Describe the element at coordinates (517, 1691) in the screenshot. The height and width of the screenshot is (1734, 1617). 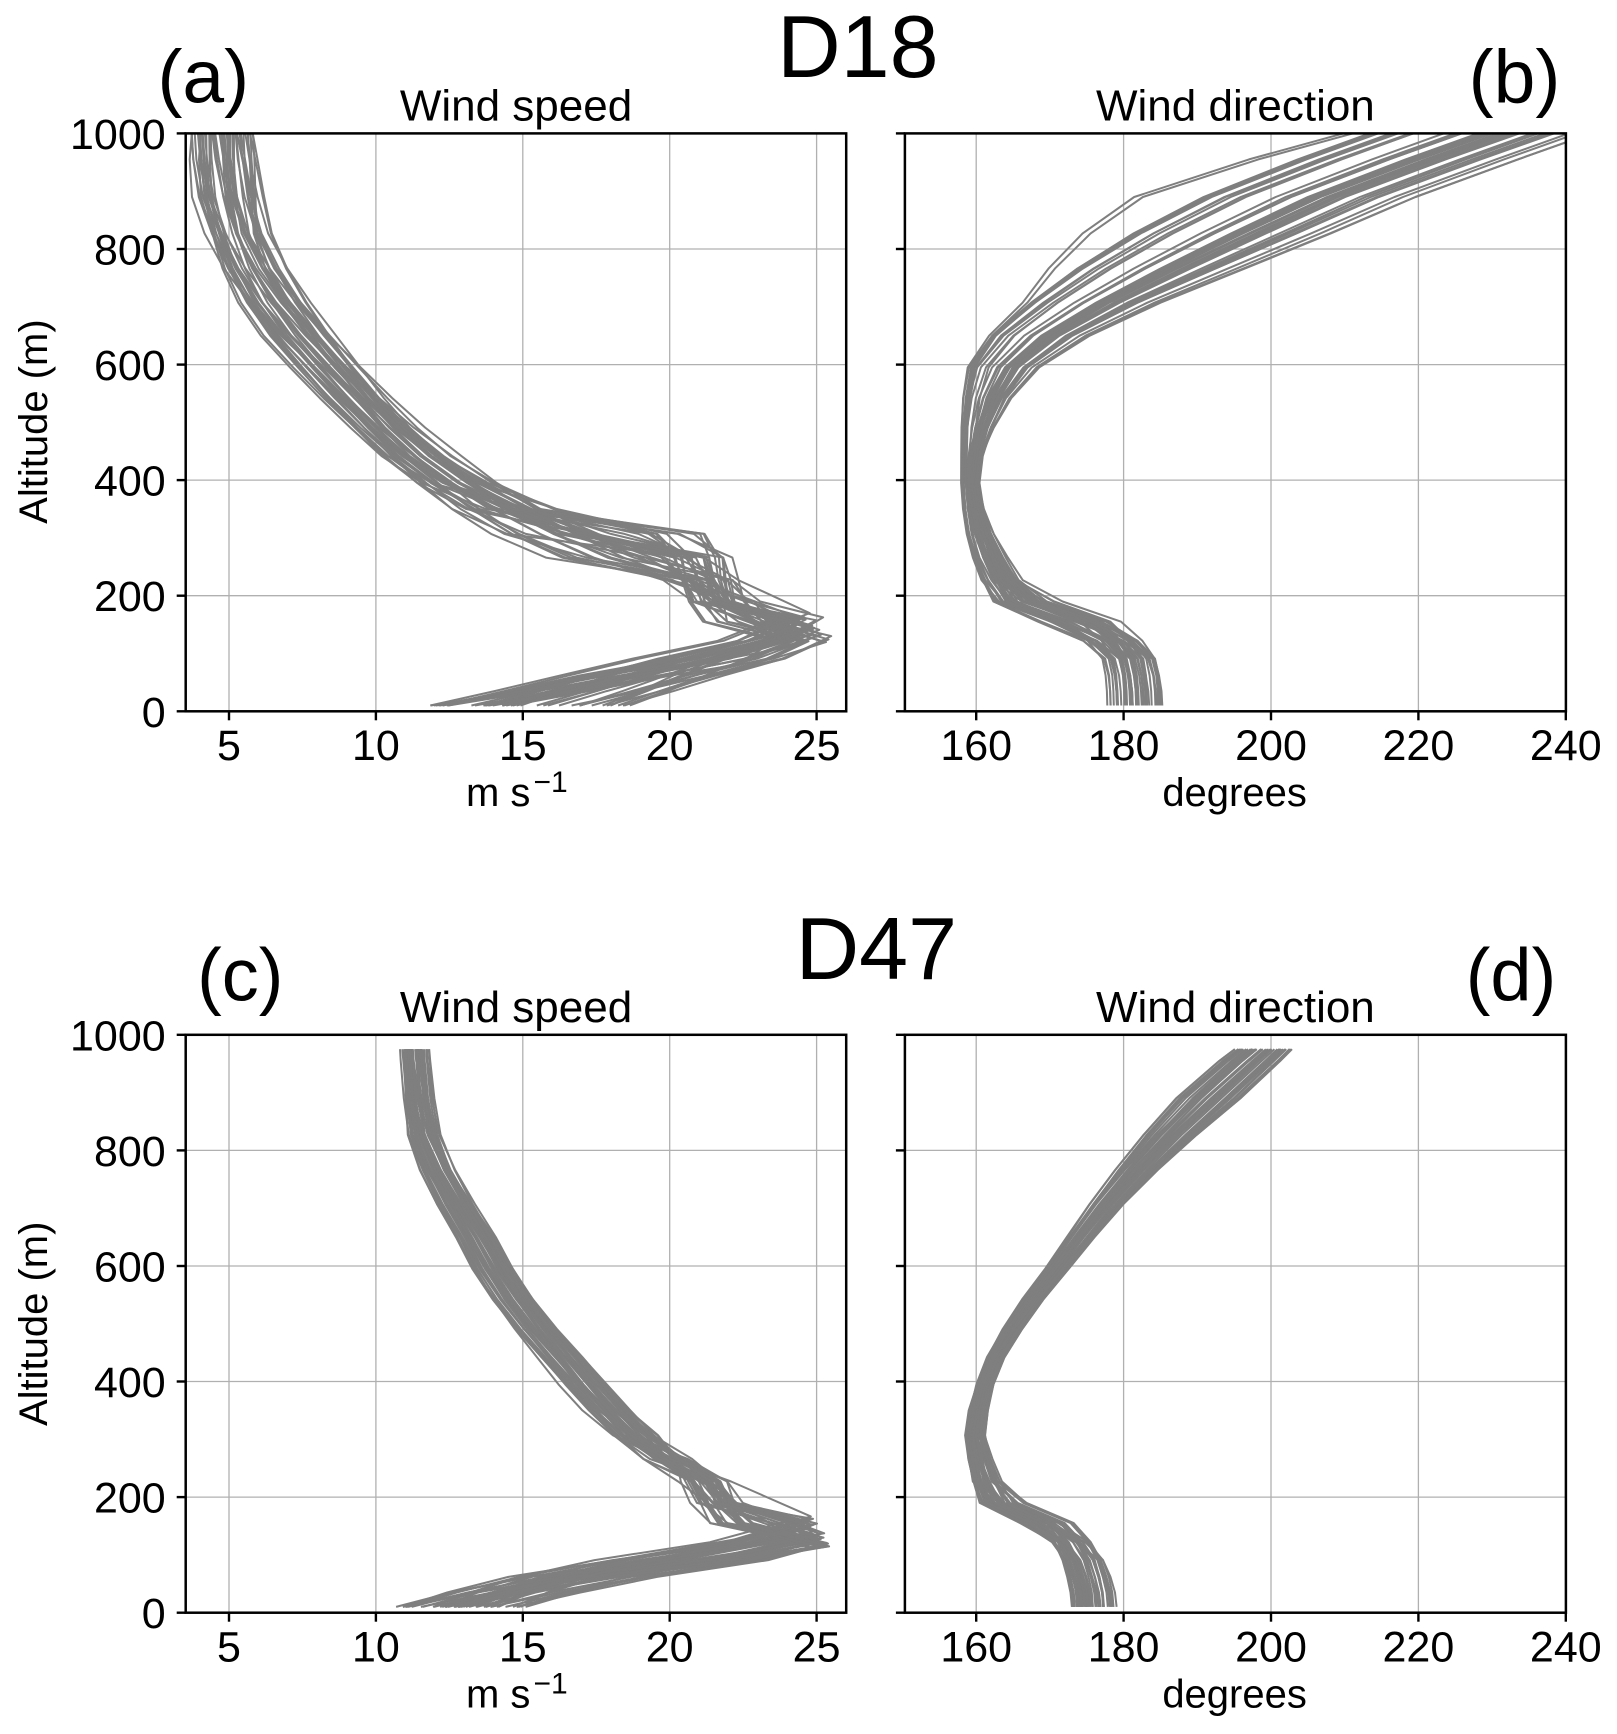
I see `svg-text:m s−1: m s −1` at that location.